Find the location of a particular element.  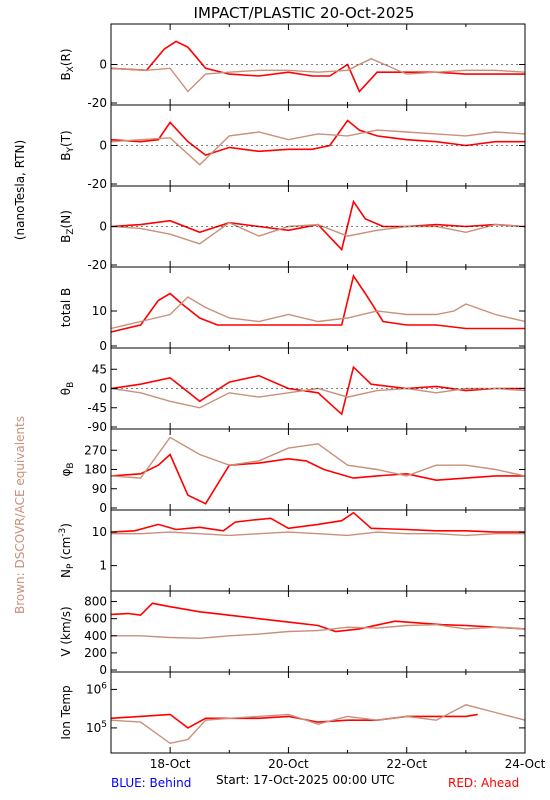

start-time-label: Start: 17-Oct-2025 00:00 UTC is located at coordinates (305, 780).